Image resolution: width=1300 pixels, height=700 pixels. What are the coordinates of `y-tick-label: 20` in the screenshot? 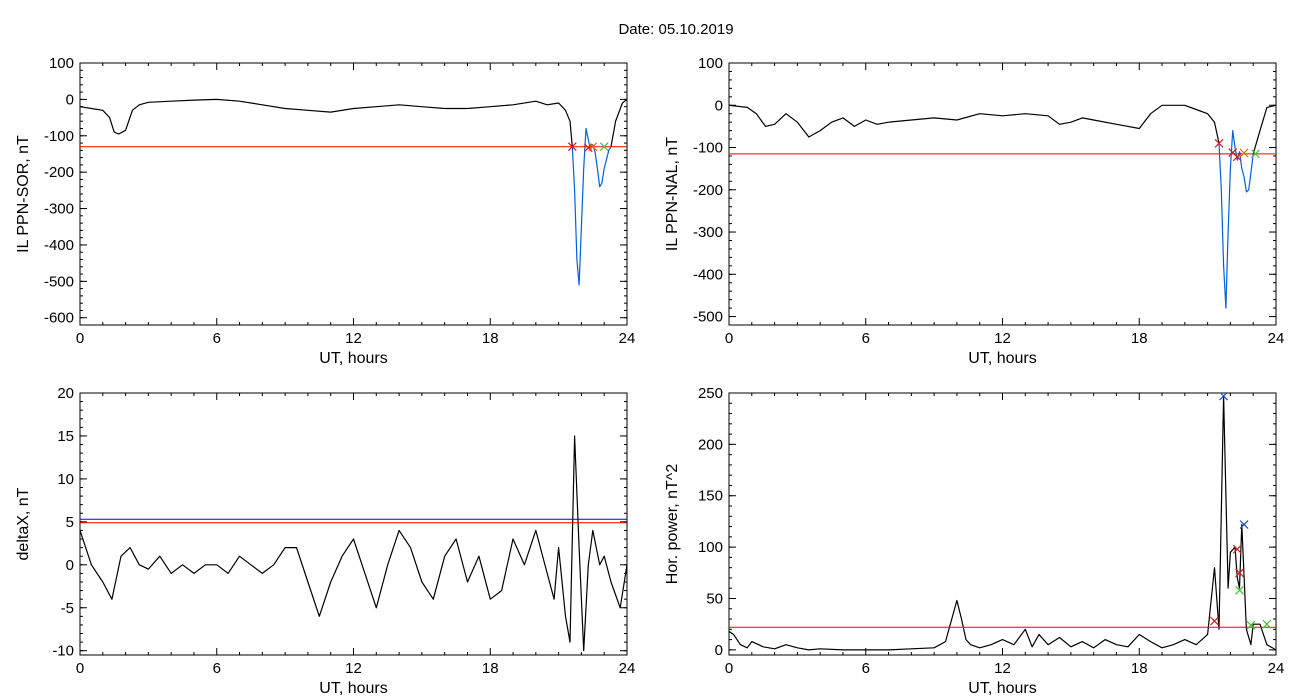 It's located at (65, 393).